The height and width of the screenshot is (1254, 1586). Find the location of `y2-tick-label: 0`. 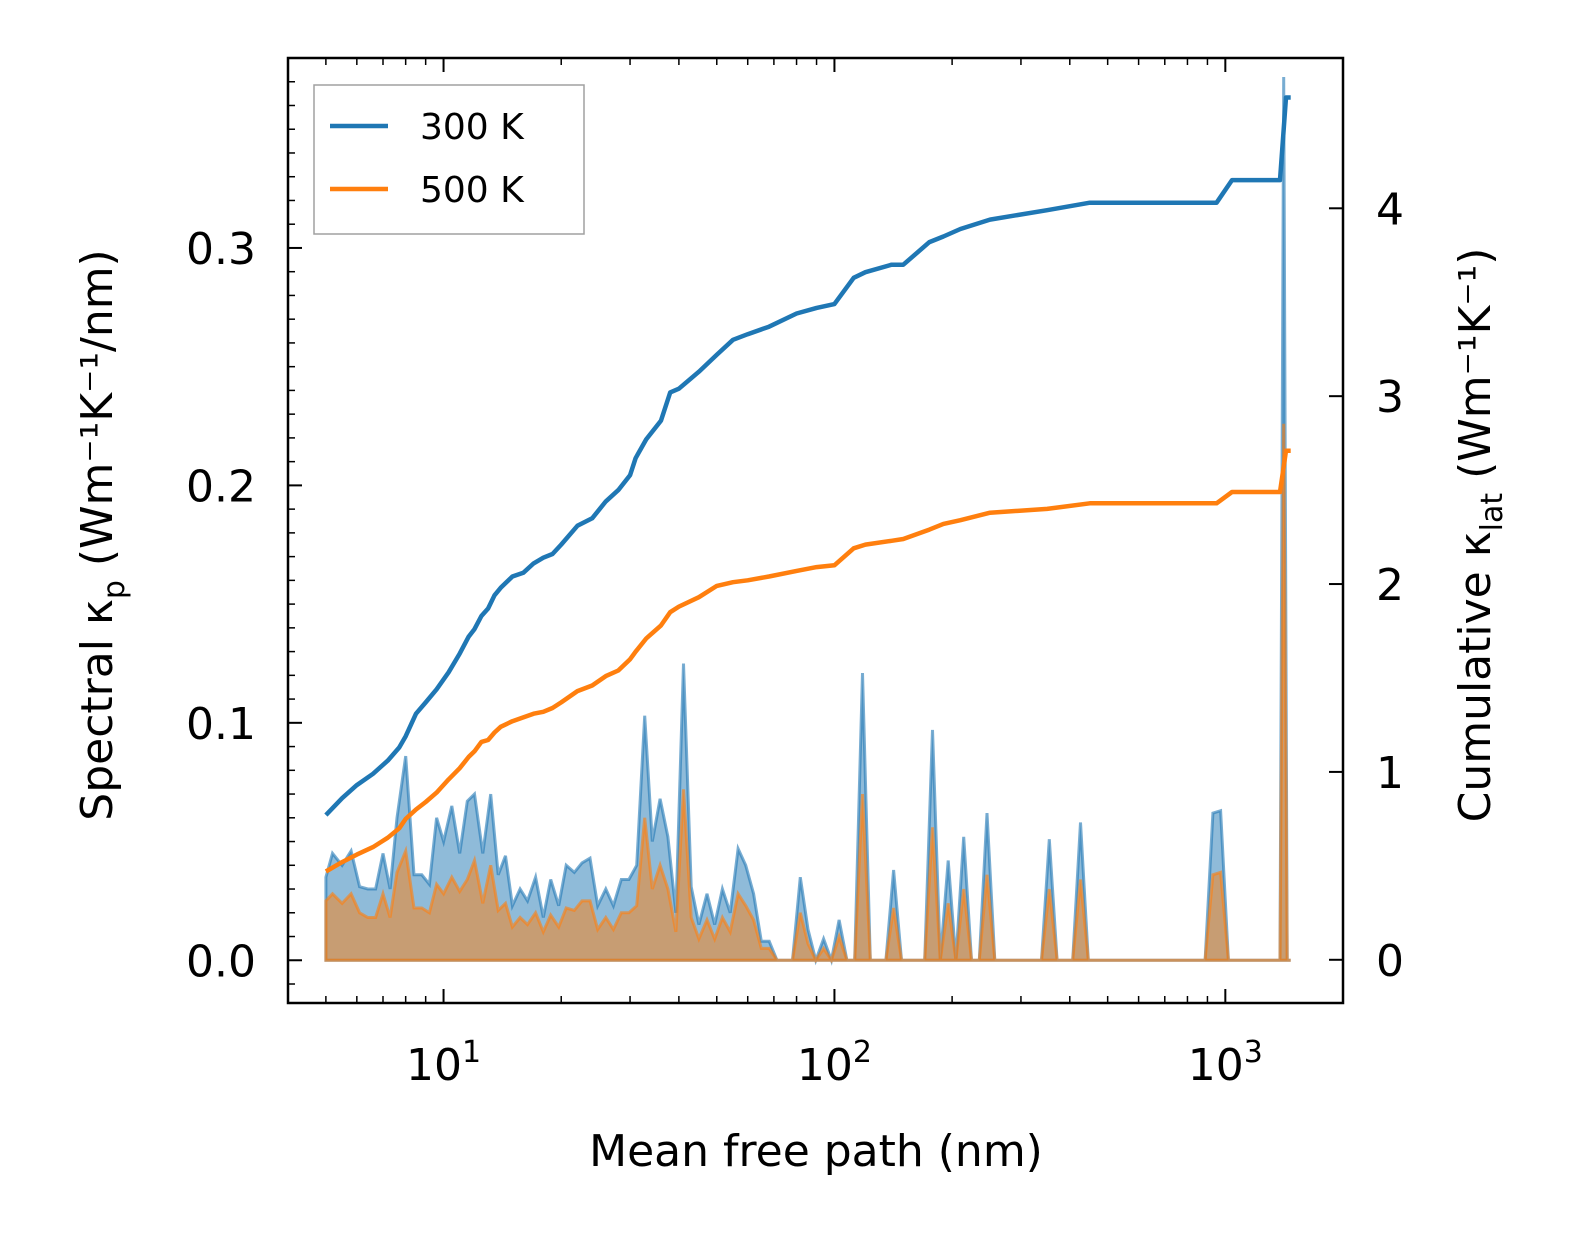

y2-tick-label: 0 is located at coordinates (1390, 961).